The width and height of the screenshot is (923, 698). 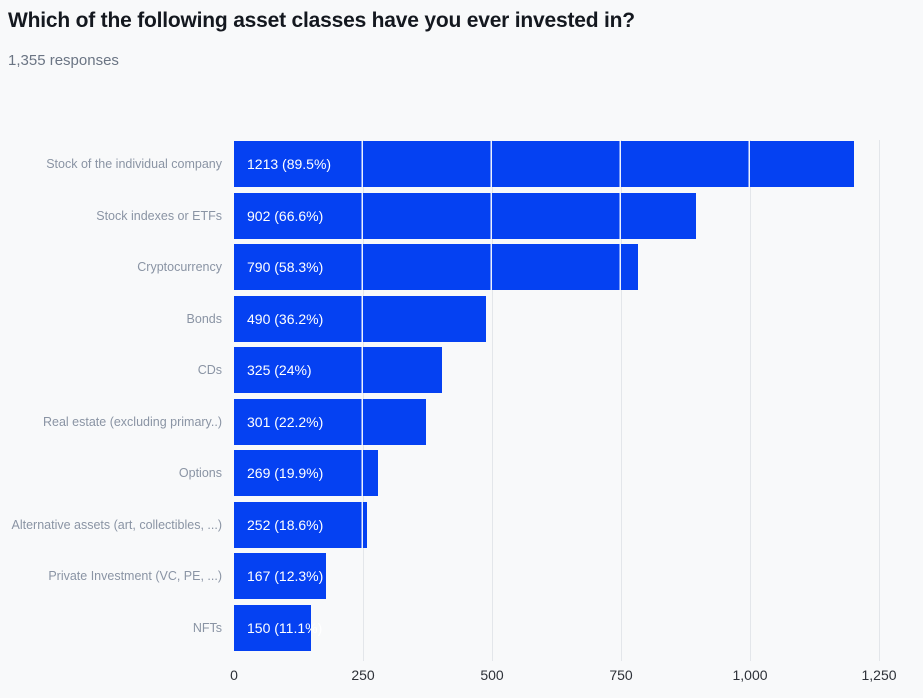 I want to click on response-count: 1,355 responses, so click(x=63, y=61).